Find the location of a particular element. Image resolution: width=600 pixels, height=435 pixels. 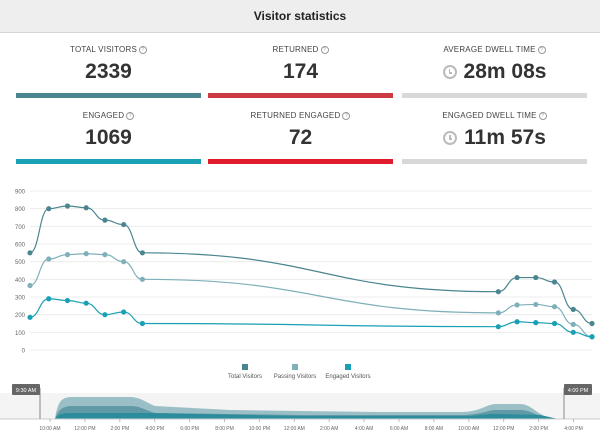

stat-label-text: RETURNED is located at coordinates (295, 49).